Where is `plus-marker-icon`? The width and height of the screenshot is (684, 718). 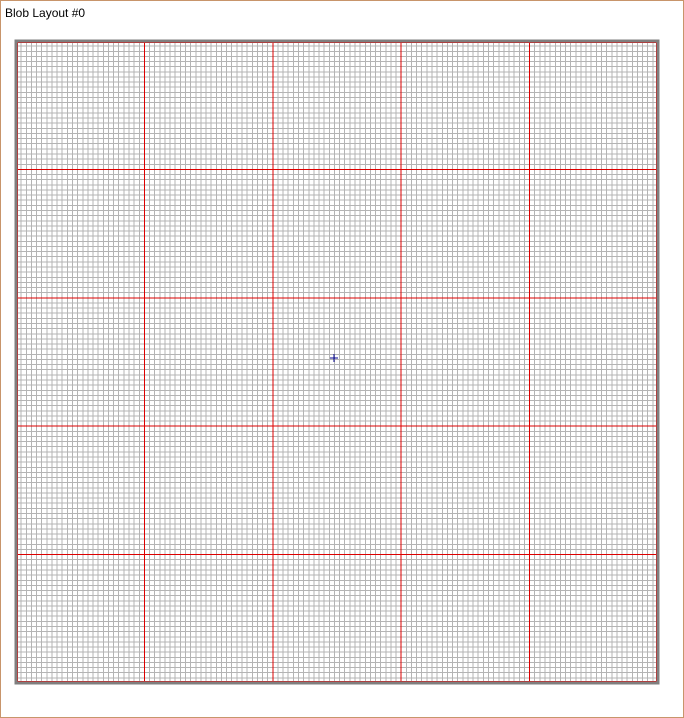 plus-marker-icon is located at coordinates (334, 358).